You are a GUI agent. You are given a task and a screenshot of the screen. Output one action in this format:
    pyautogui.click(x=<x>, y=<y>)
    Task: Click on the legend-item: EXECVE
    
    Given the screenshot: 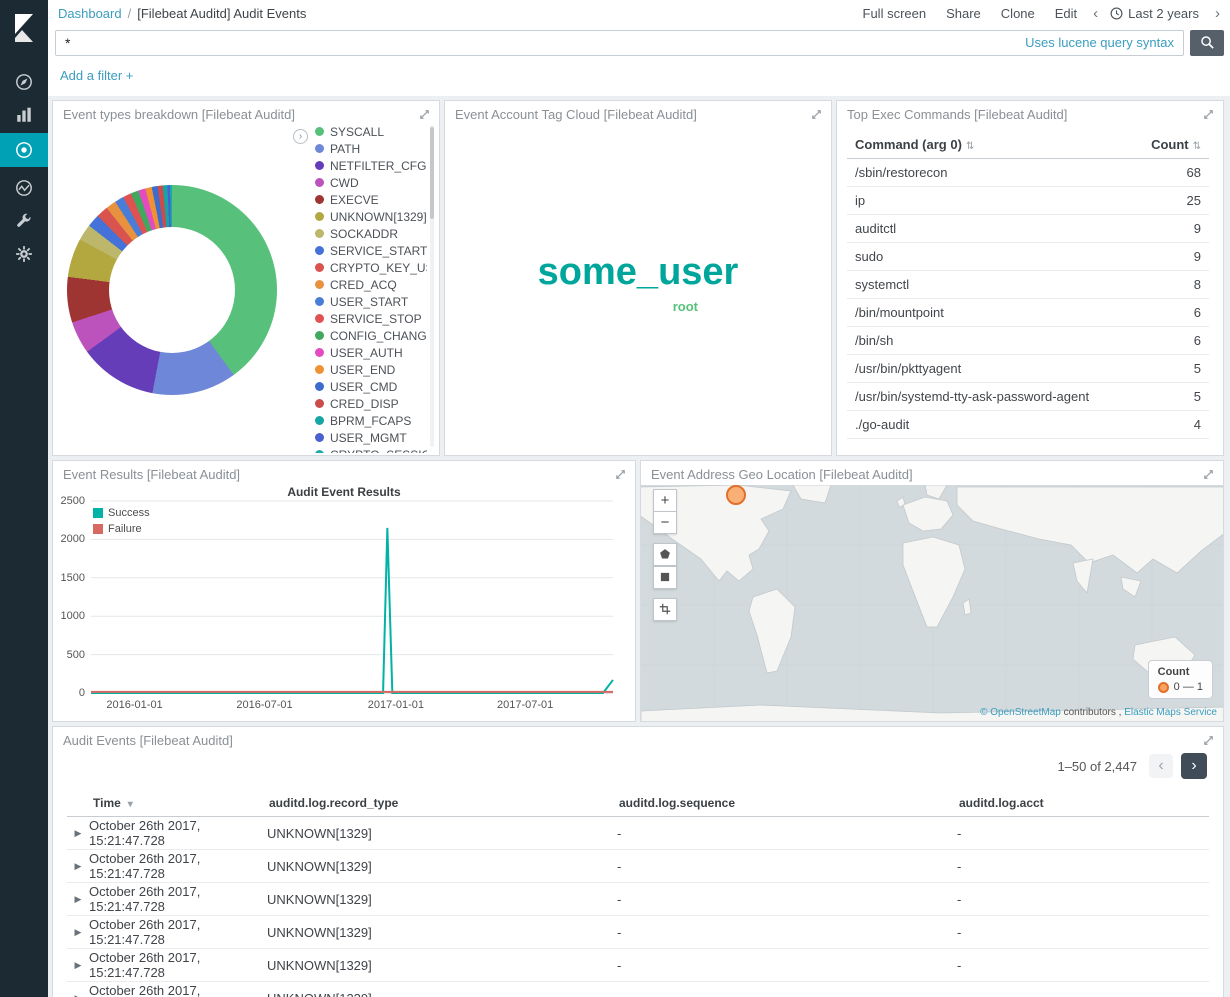 What is the action you would take?
    pyautogui.click(x=371, y=199)
    